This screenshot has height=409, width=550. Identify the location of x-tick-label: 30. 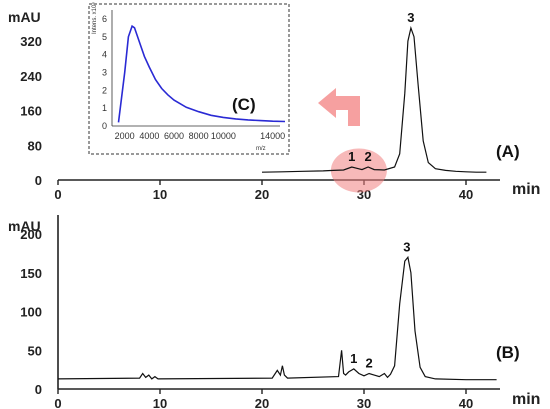
(364, 402).